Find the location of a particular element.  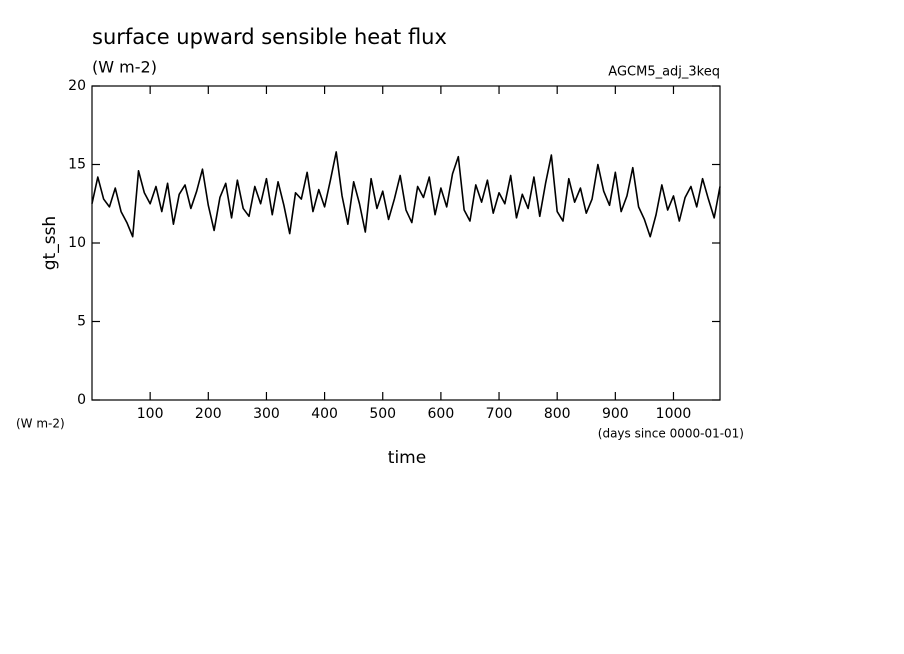

y-tick-label: 20 is located at coordinates (77, 86).